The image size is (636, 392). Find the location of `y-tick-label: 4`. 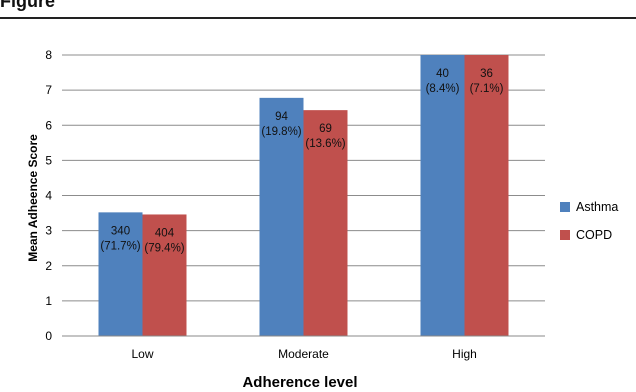

y-tick-label: 4 is located at coordinates (48, 196).